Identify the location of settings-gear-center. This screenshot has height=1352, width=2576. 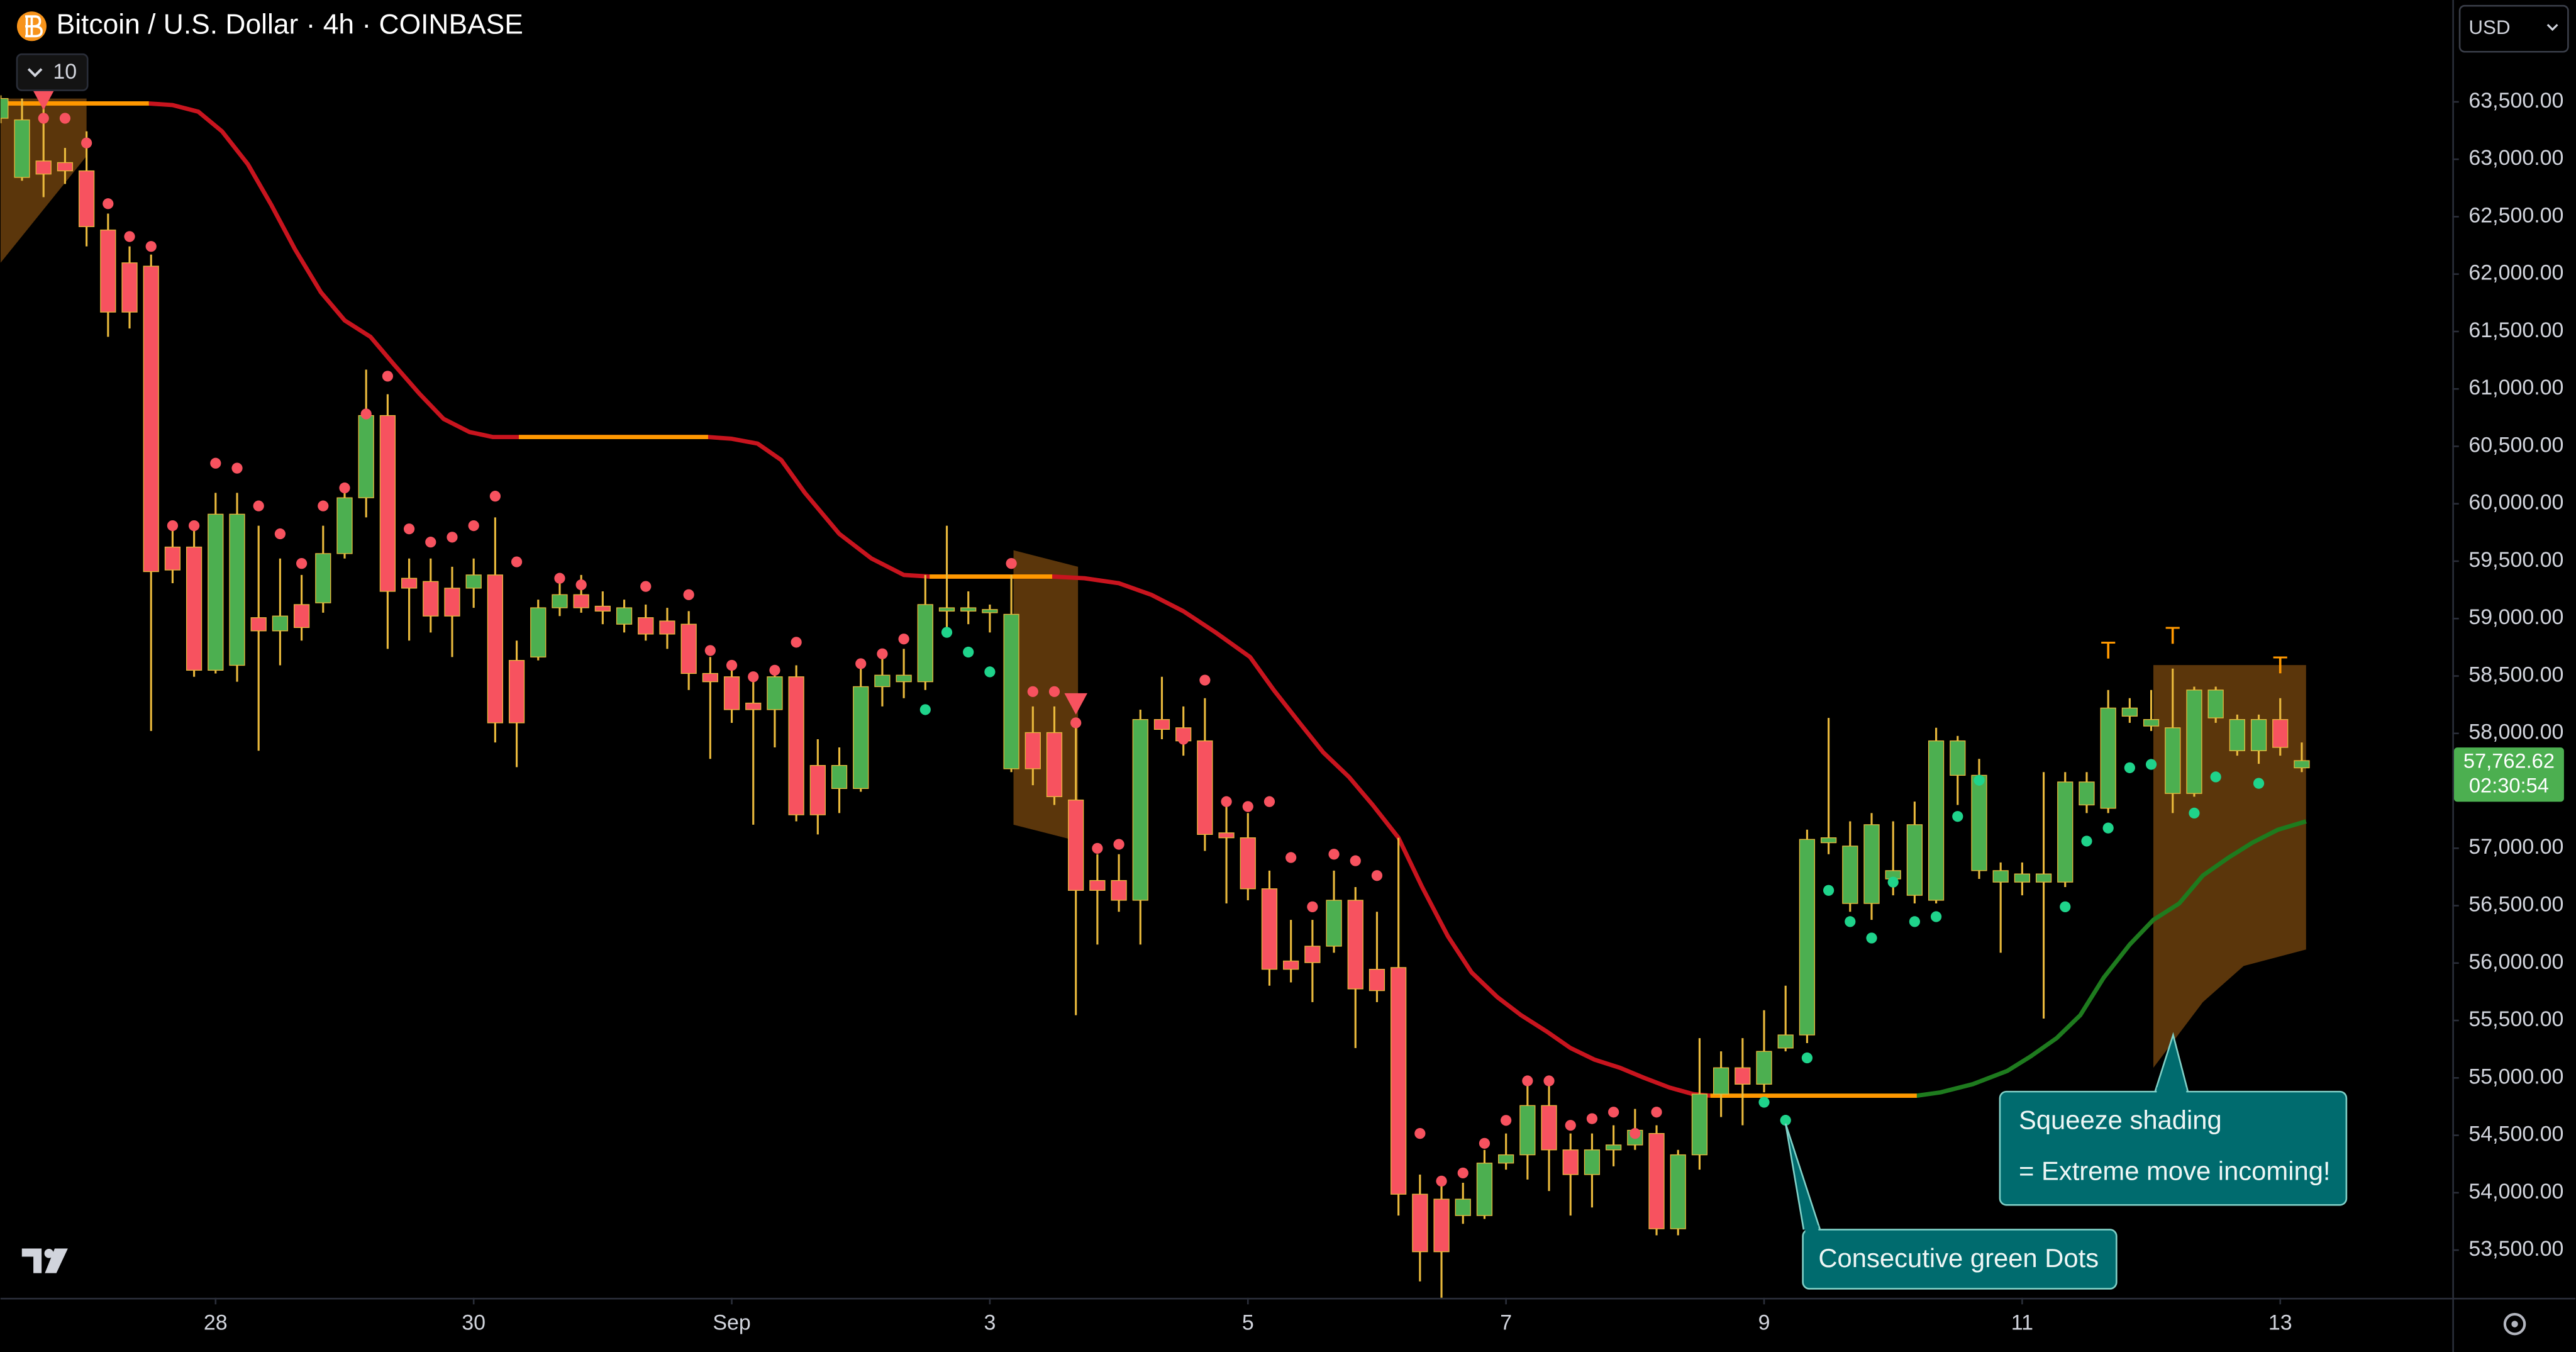
(2514, 1324).